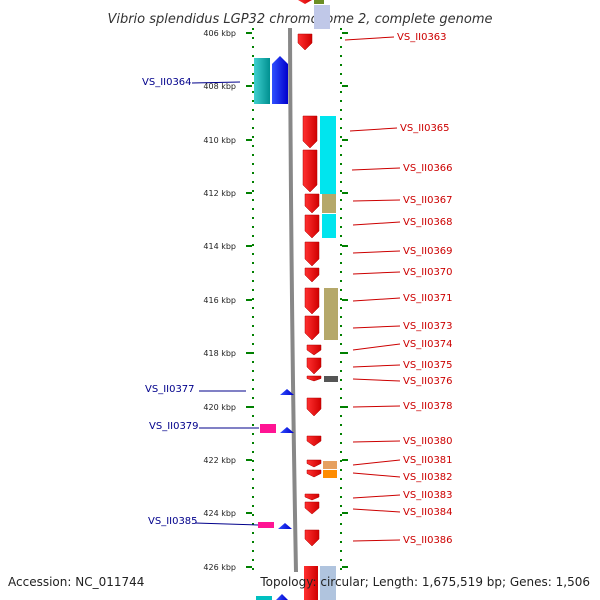  Describe the element at coordinates (428, 495) in the screenshot. I see `gene-label: VS_II0383` at that location.